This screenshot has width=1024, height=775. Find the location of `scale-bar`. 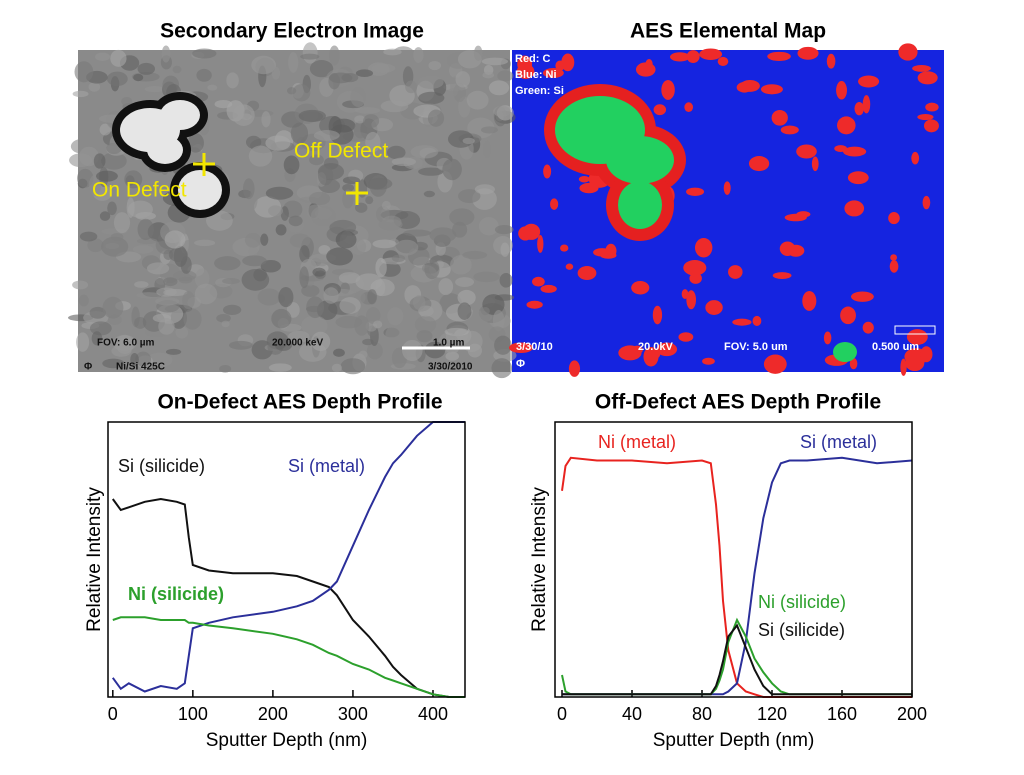

scale-bar is located at coordinates (915, 330).